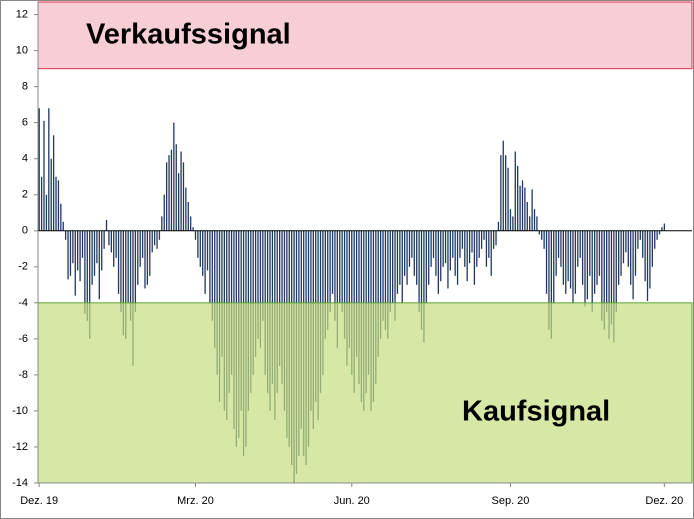 The height and width of the screenshot is (519, 694). Describe the element at coordinates (23, 267) in the screenshot. I see `y-tick-label: -2` at that location.